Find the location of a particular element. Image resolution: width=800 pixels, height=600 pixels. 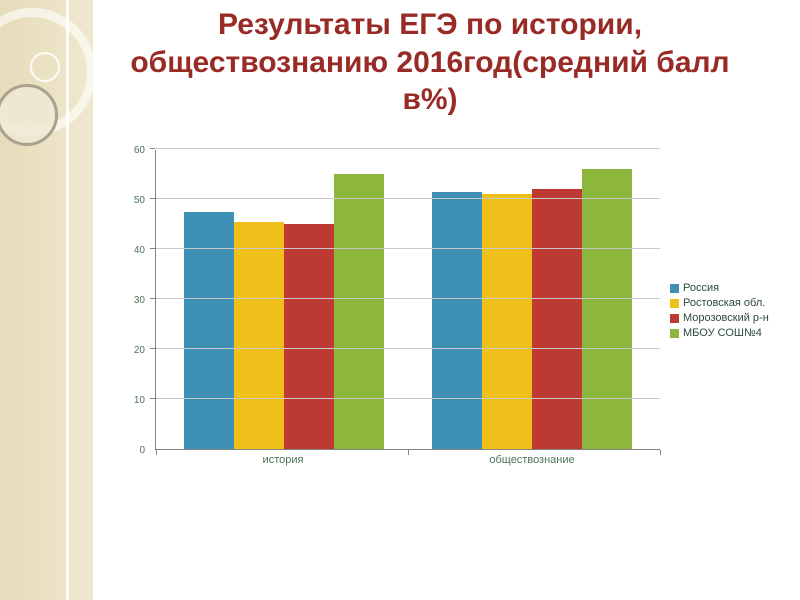

y-tick-label: 30 is located at coordinates (139, 300).